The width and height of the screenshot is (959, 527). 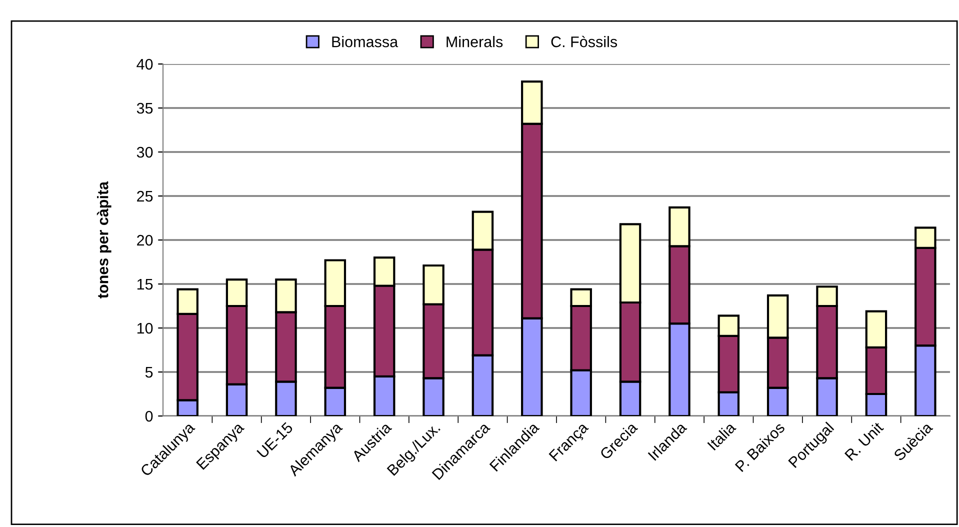 I want to click on y-tick-label: 0, so click(x=149, y=416).